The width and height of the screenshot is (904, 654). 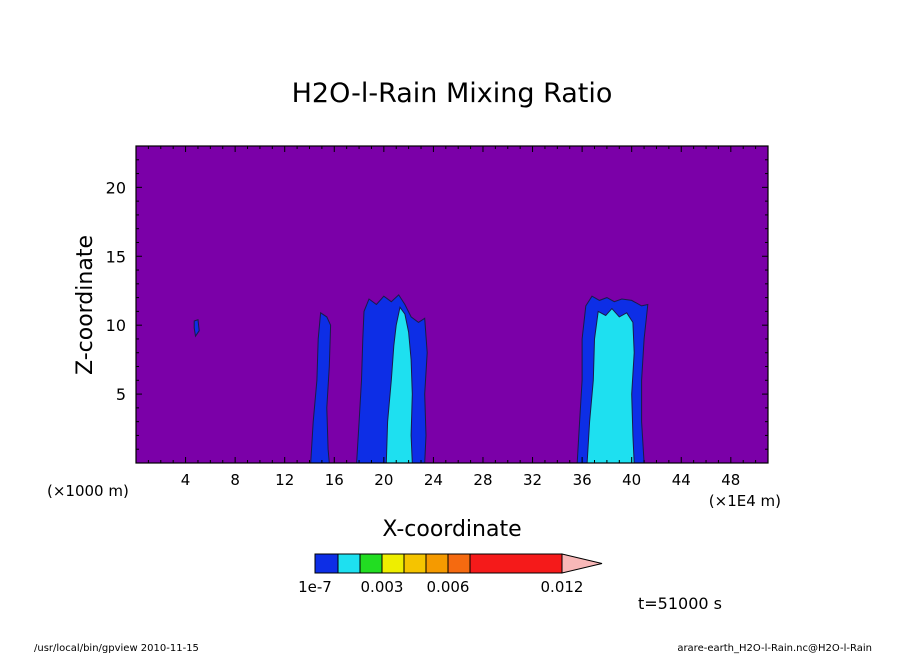 What do you see at coordinates (451, 529) in the screenshot?
I see `x-axis-label: X-coordinate` at bounding box center [451, 529].